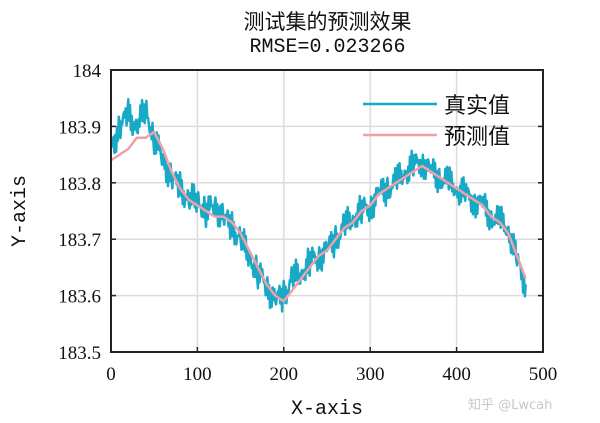  Describe the element at coordinates (197, 374) in the screenshot. I see `x-tick-label: 100` at that location.